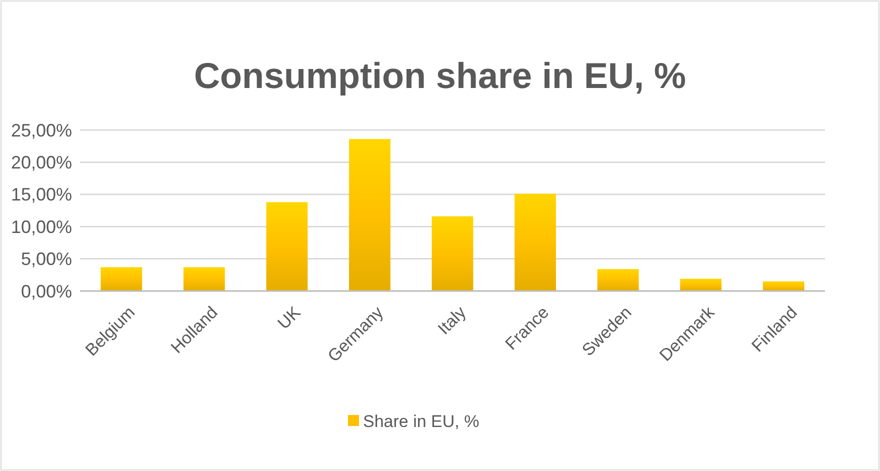 The width and height of the screenshot is (880, 471). Describe the element at coordinates (41, 130) in the screenshot. I see `y-tick-label: 25,00%` at that location.